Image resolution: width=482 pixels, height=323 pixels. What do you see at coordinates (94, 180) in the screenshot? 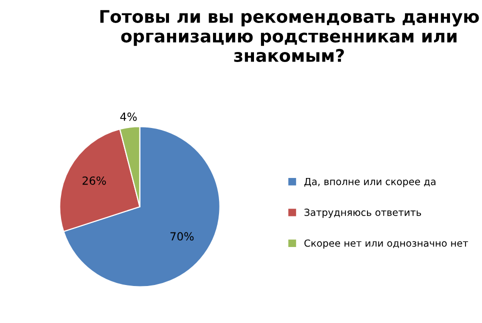
I see `data-label: 26%` at bounding box center [94, 180].